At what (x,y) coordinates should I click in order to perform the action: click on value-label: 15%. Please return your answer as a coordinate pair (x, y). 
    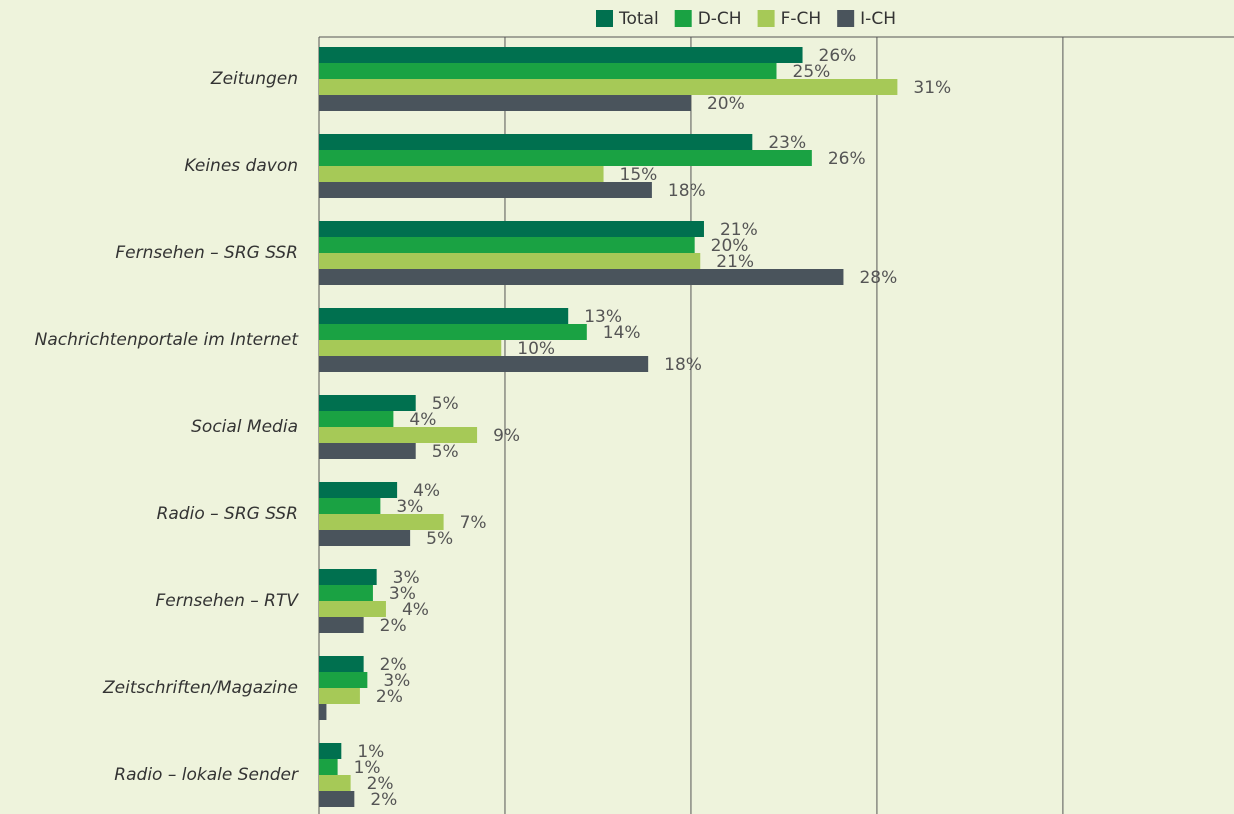
    Looking at the image, I should click on (639, 175).